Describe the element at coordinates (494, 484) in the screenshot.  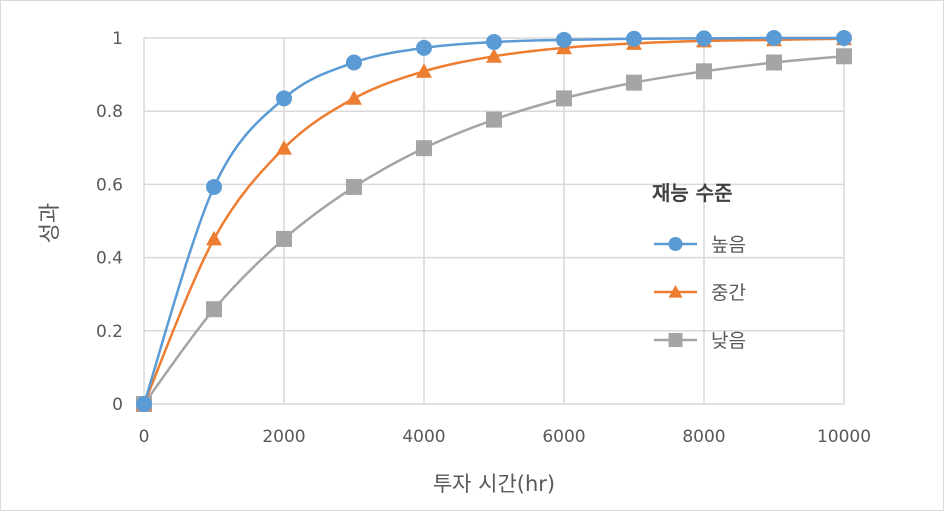
I see `x-axis-label: 투자 시간(hr)` at that location.